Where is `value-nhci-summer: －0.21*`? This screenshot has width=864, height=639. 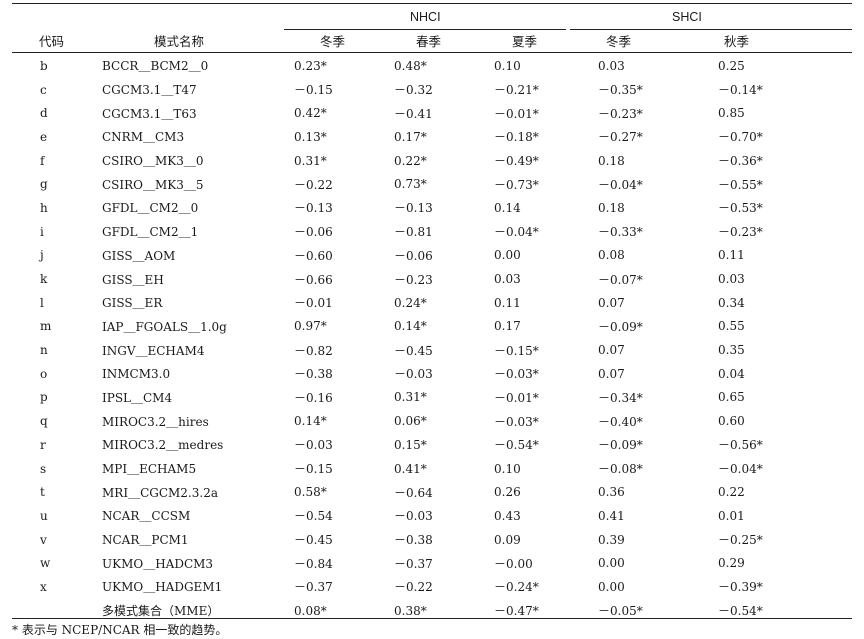
value-nhci-summer: －0.21* is located at coordinates (516, 90).